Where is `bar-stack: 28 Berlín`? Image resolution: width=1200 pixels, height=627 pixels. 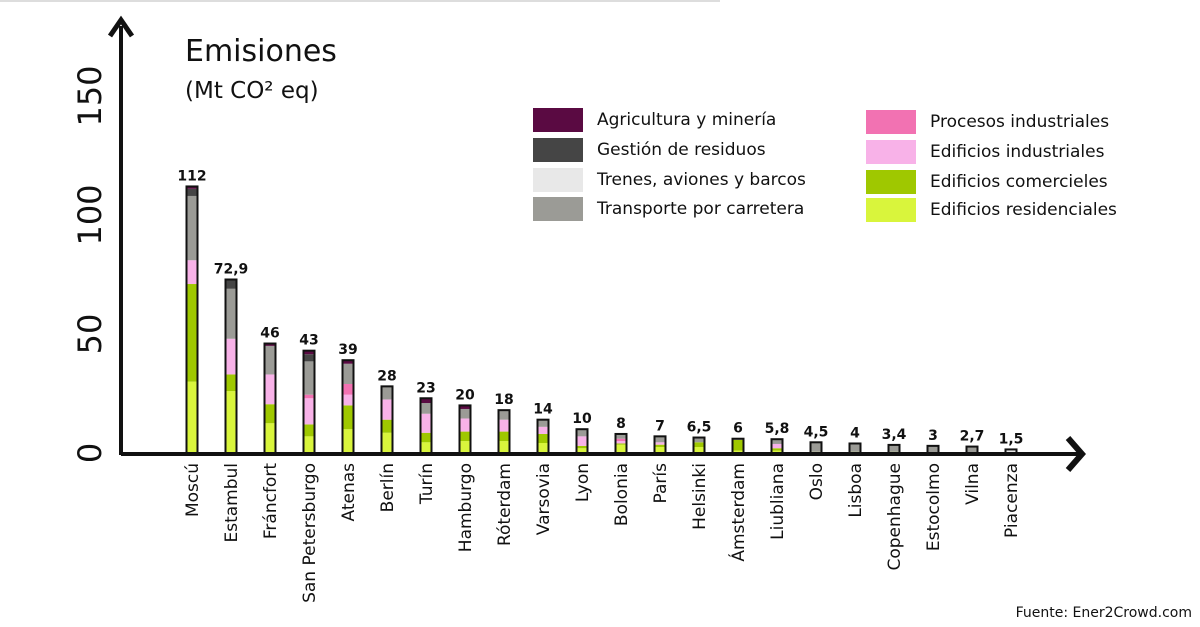
bar-stack: 28 Berlín is located at coordinates (387, 440).